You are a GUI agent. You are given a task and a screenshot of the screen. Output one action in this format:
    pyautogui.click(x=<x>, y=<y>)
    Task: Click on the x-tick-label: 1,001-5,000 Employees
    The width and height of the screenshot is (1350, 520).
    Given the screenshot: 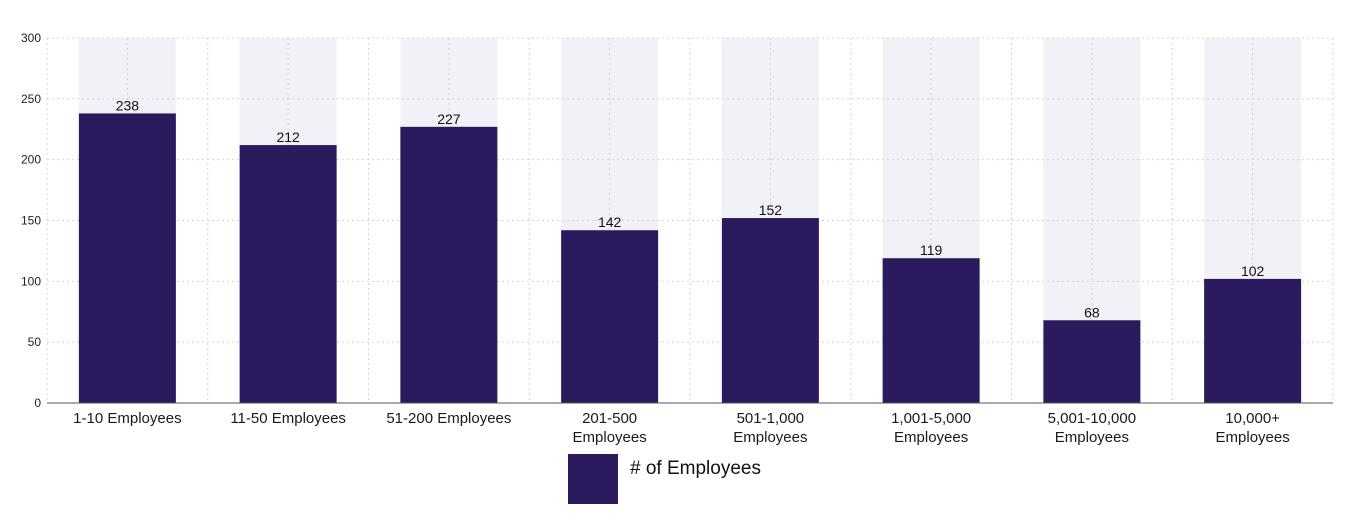 What is the action you would take?
    pyautogui.click(x=931, y=428)
    